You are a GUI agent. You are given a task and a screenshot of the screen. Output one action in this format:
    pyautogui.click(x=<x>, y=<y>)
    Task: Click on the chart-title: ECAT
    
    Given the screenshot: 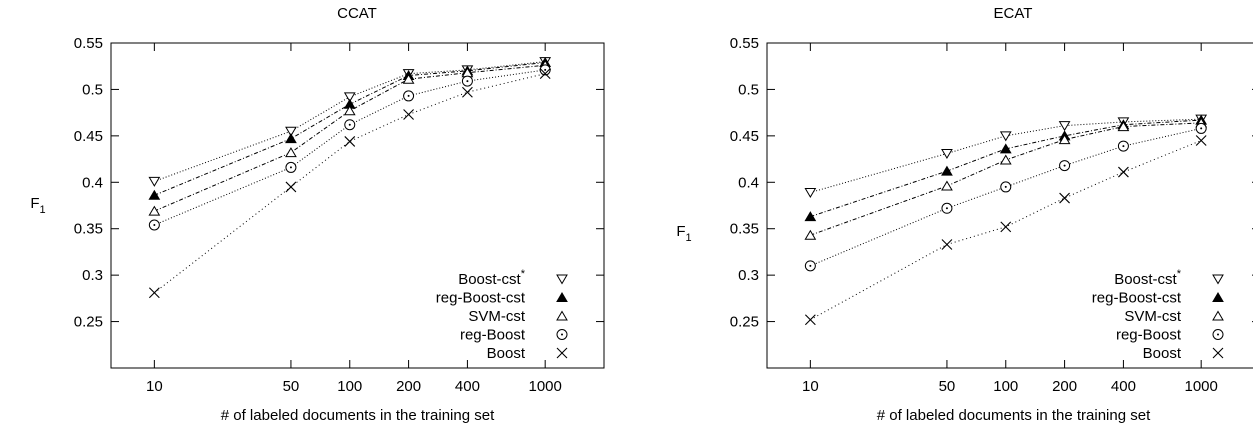 What is the action you would take?
    pyautogui.click(x=1013, y=13)
    